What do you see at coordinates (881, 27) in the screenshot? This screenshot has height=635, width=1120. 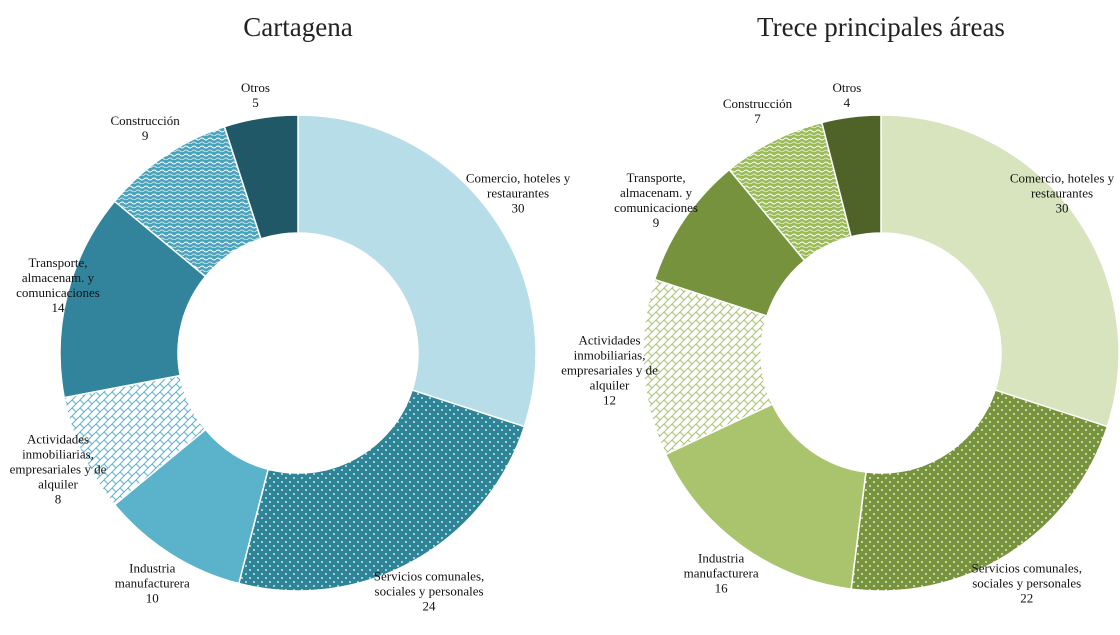 I see `chart-title: Trece principales áreas` at bounding box center [881, 27].